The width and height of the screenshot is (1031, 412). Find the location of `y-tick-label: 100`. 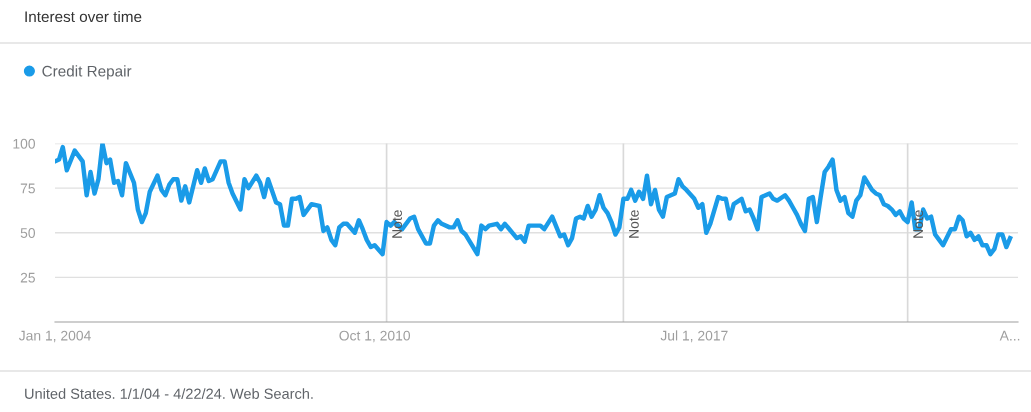

y-tick-label: 100 is located at coordinates (24, 143).